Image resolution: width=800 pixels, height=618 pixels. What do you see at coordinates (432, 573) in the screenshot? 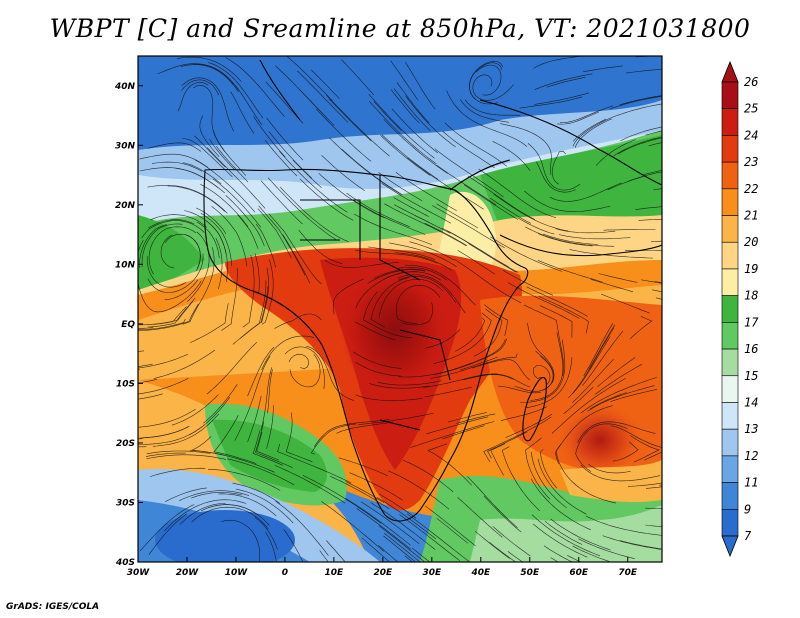
I see `lon-tick-label: 30E` at bounding box center [432, 573].